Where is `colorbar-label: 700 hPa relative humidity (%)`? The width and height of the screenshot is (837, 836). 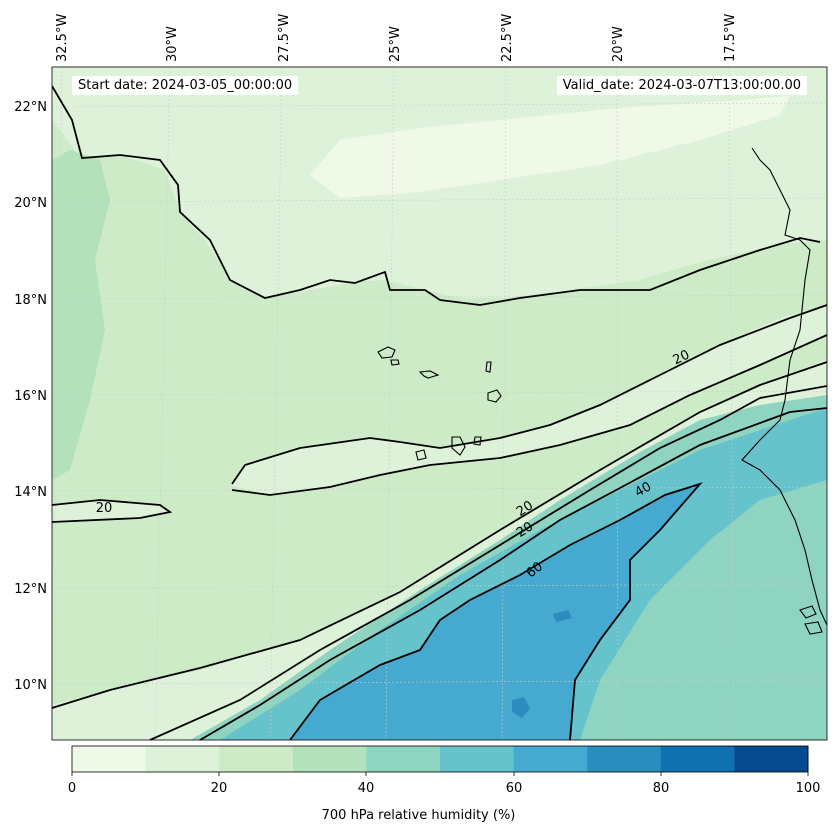 colorbar-label: 700 hPa relative humidity (%) is located at coordinates (418, 815).